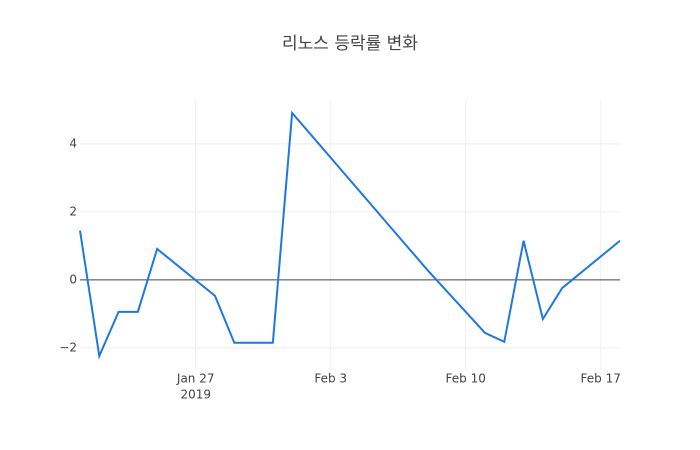 The height and width of the screenshot is (450, 700). Describe the element at coordinates (195, 379) in the screenshot. I see `x-tick-label: Jan 27` at that location.